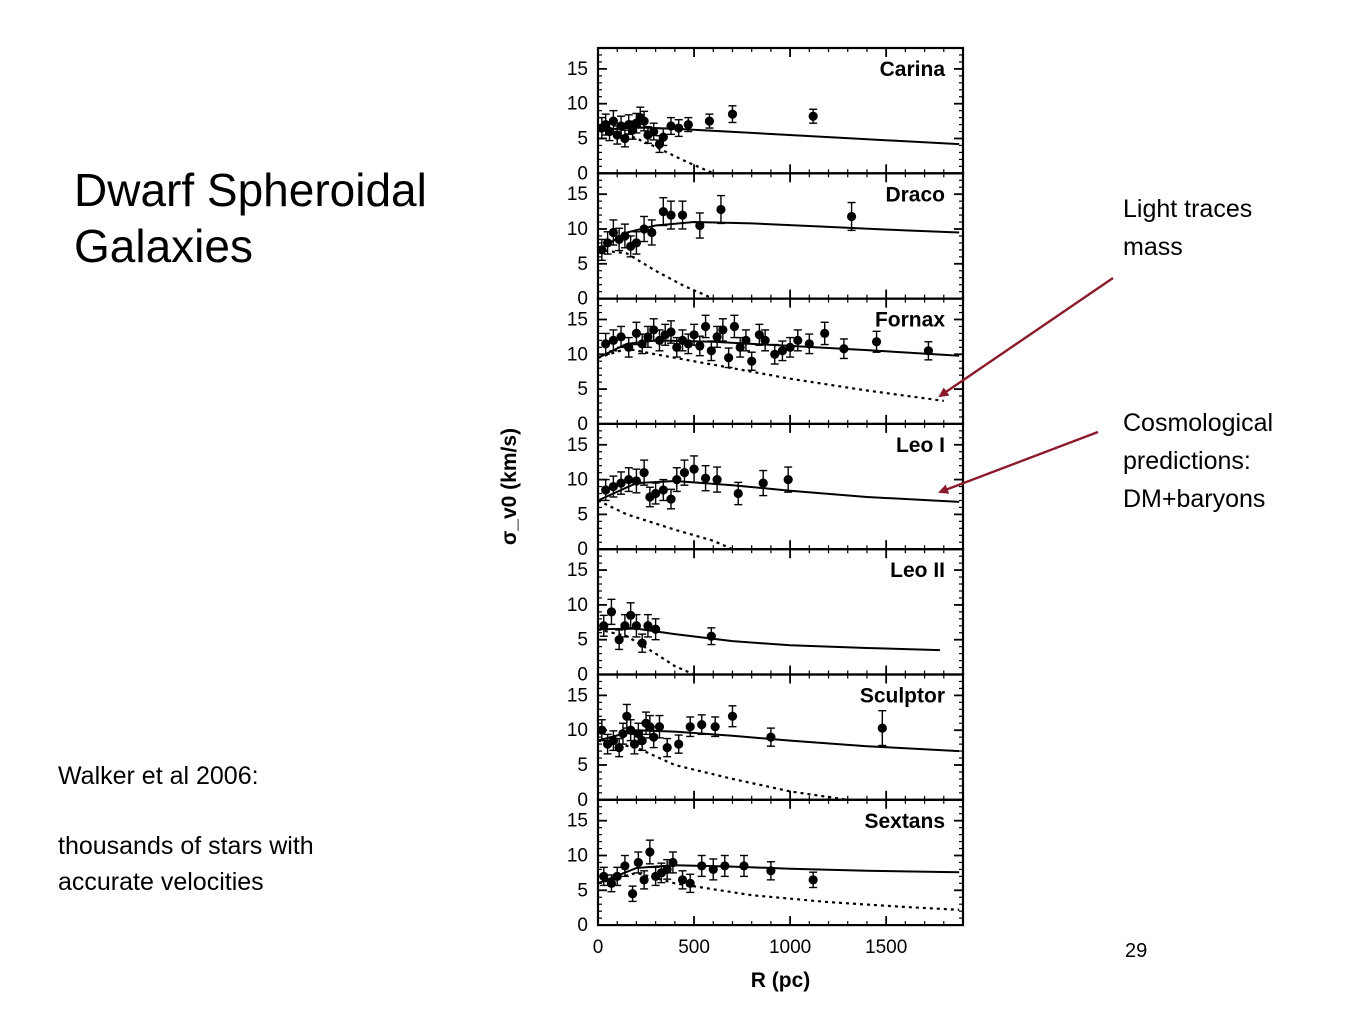 This screenshot has height=1024, width=1365. Describe the element at coordinates (509, 486) in the screenshot. I see `y-axis-label: σ_v0 (km/s)` at that location.